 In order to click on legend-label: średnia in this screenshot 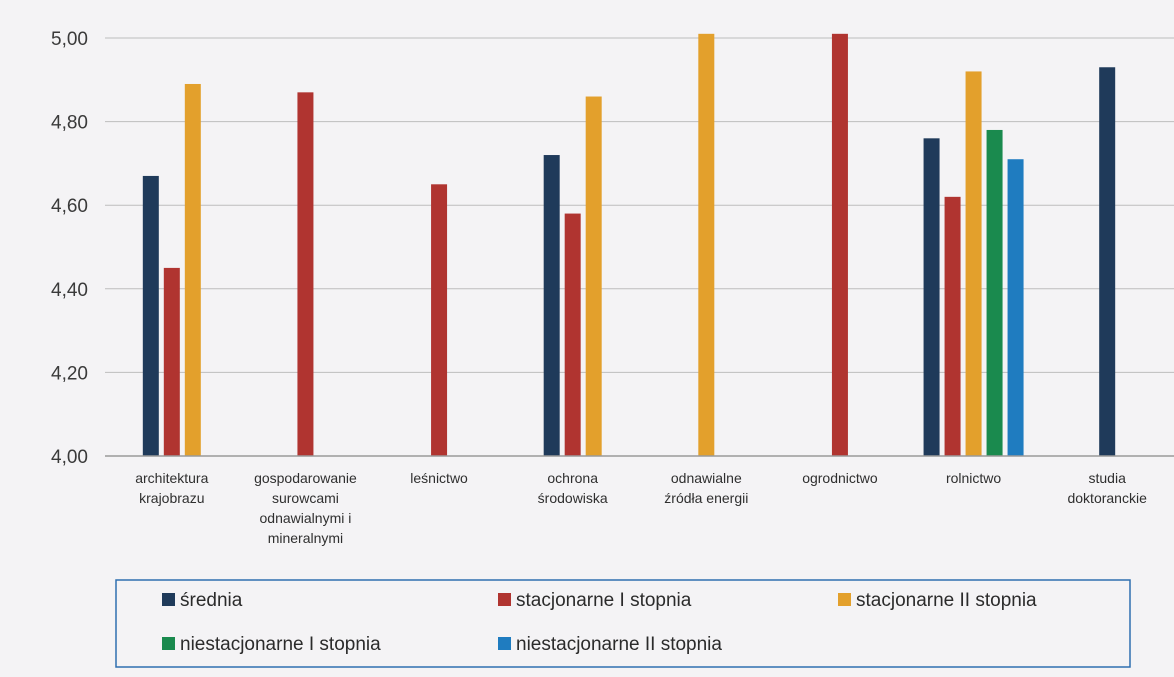, I will do `click(211, 600)`.